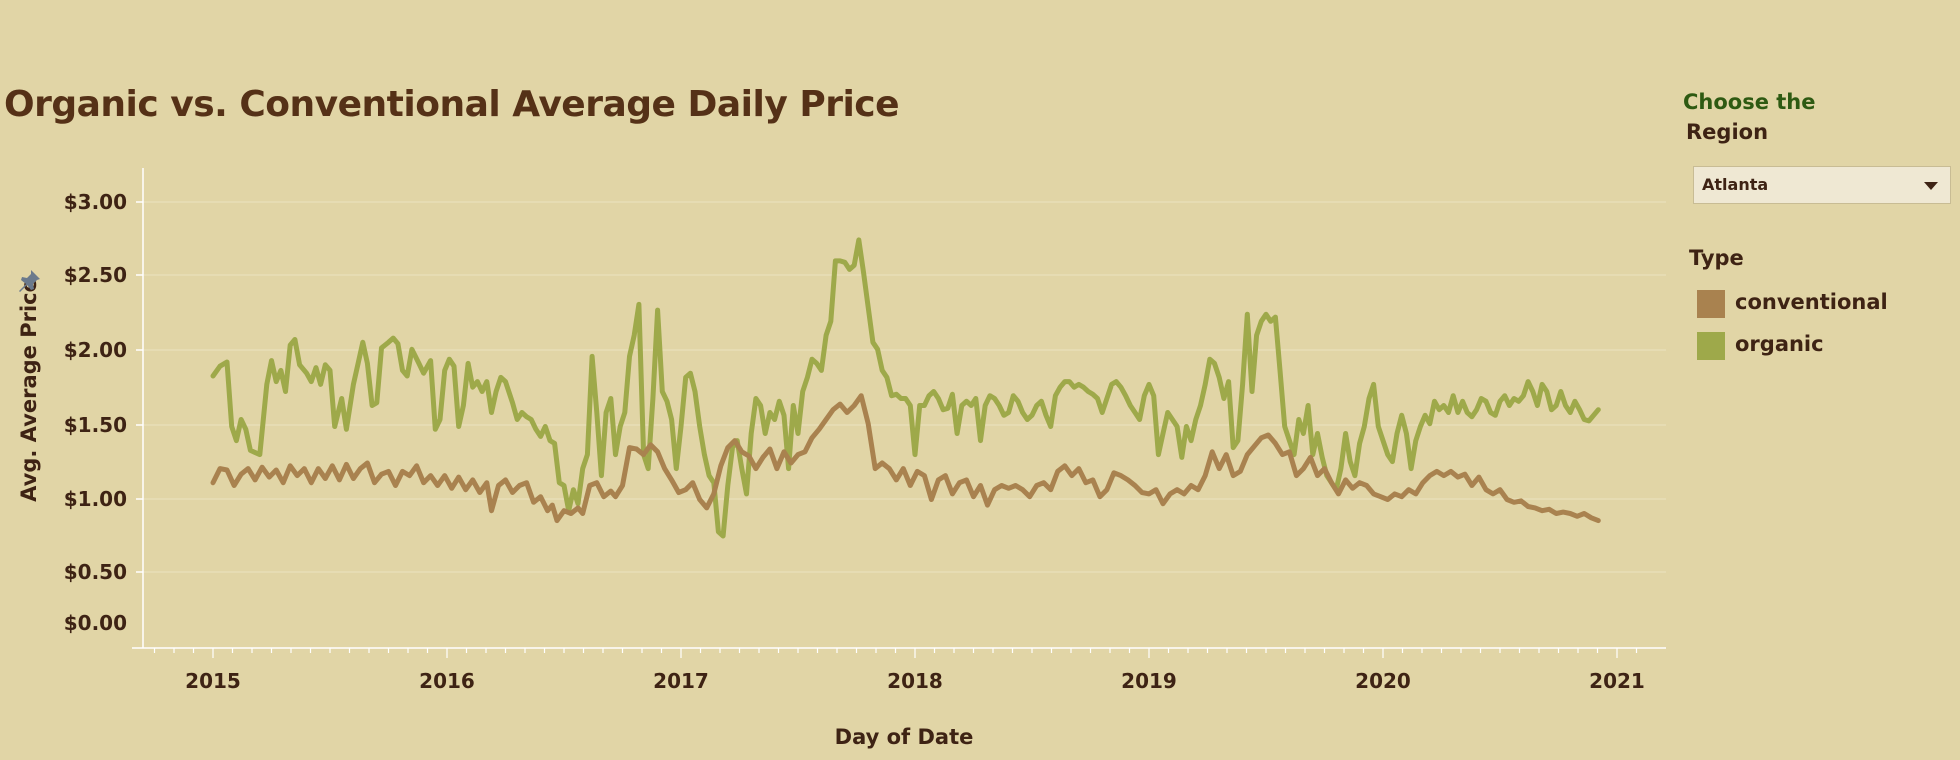 The width and height of the screenshot is (1960, 760). What do you see at coordinates (1735, 184) in the screenshot?
I see `region-dropdown-value: Atlanta` at bounding box center [1735, 184].